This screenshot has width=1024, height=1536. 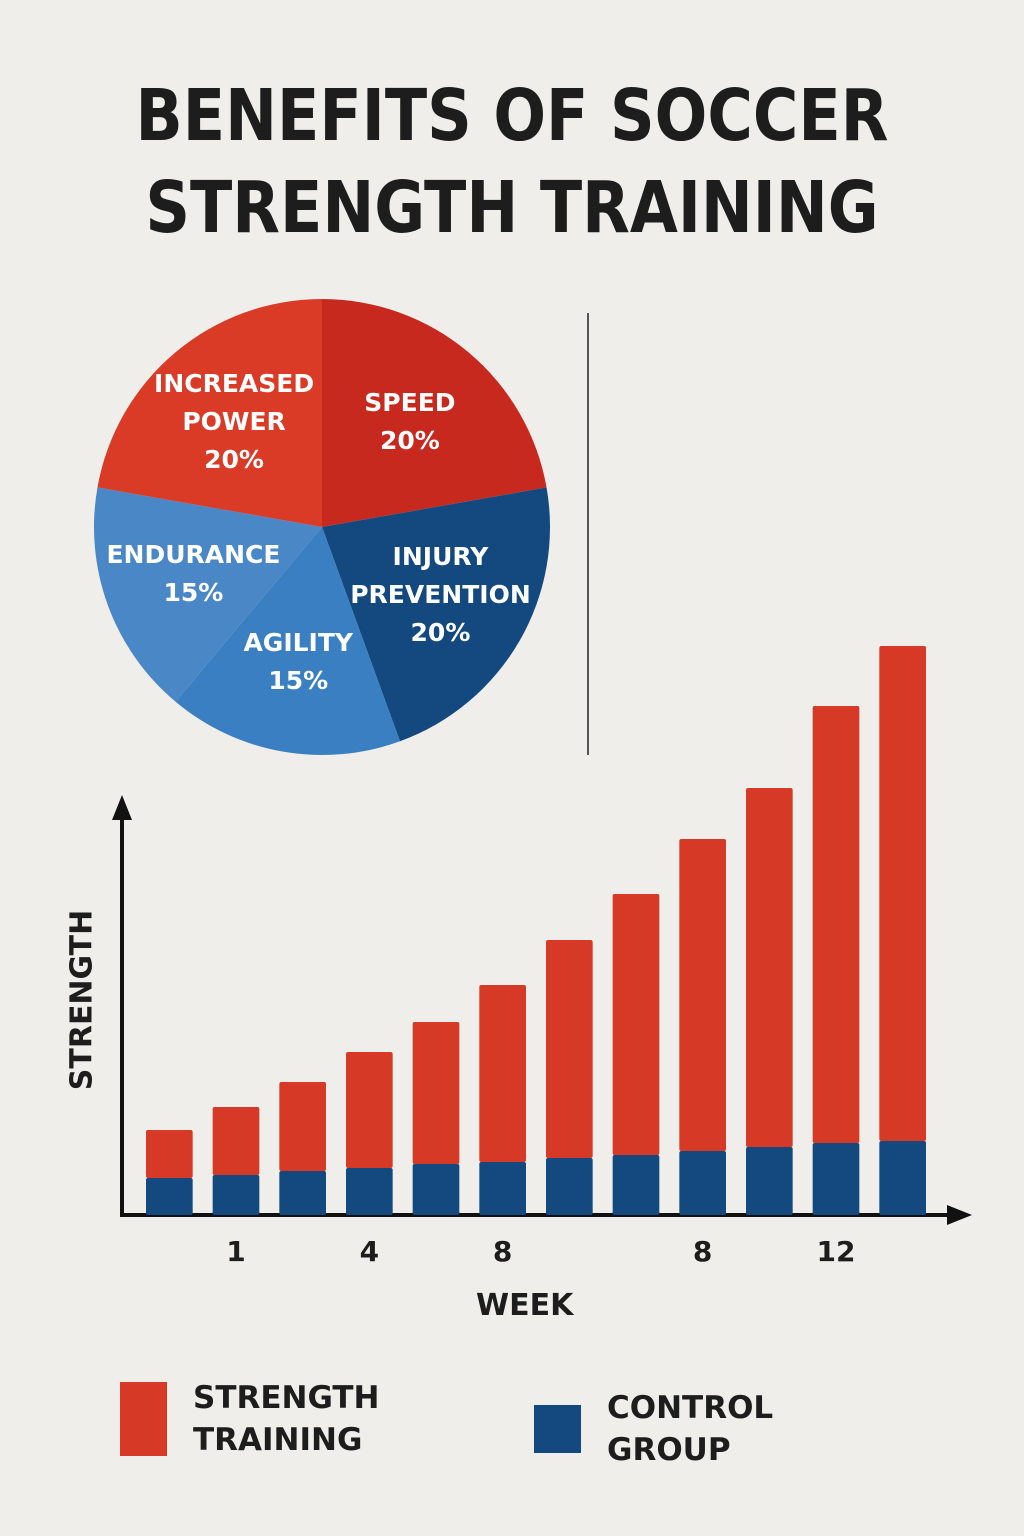 What do you see at coordinates (193, 574) in the screenshot?
I see `pie-label: ENDURANCE 15%` at bounding box center [193, 574].